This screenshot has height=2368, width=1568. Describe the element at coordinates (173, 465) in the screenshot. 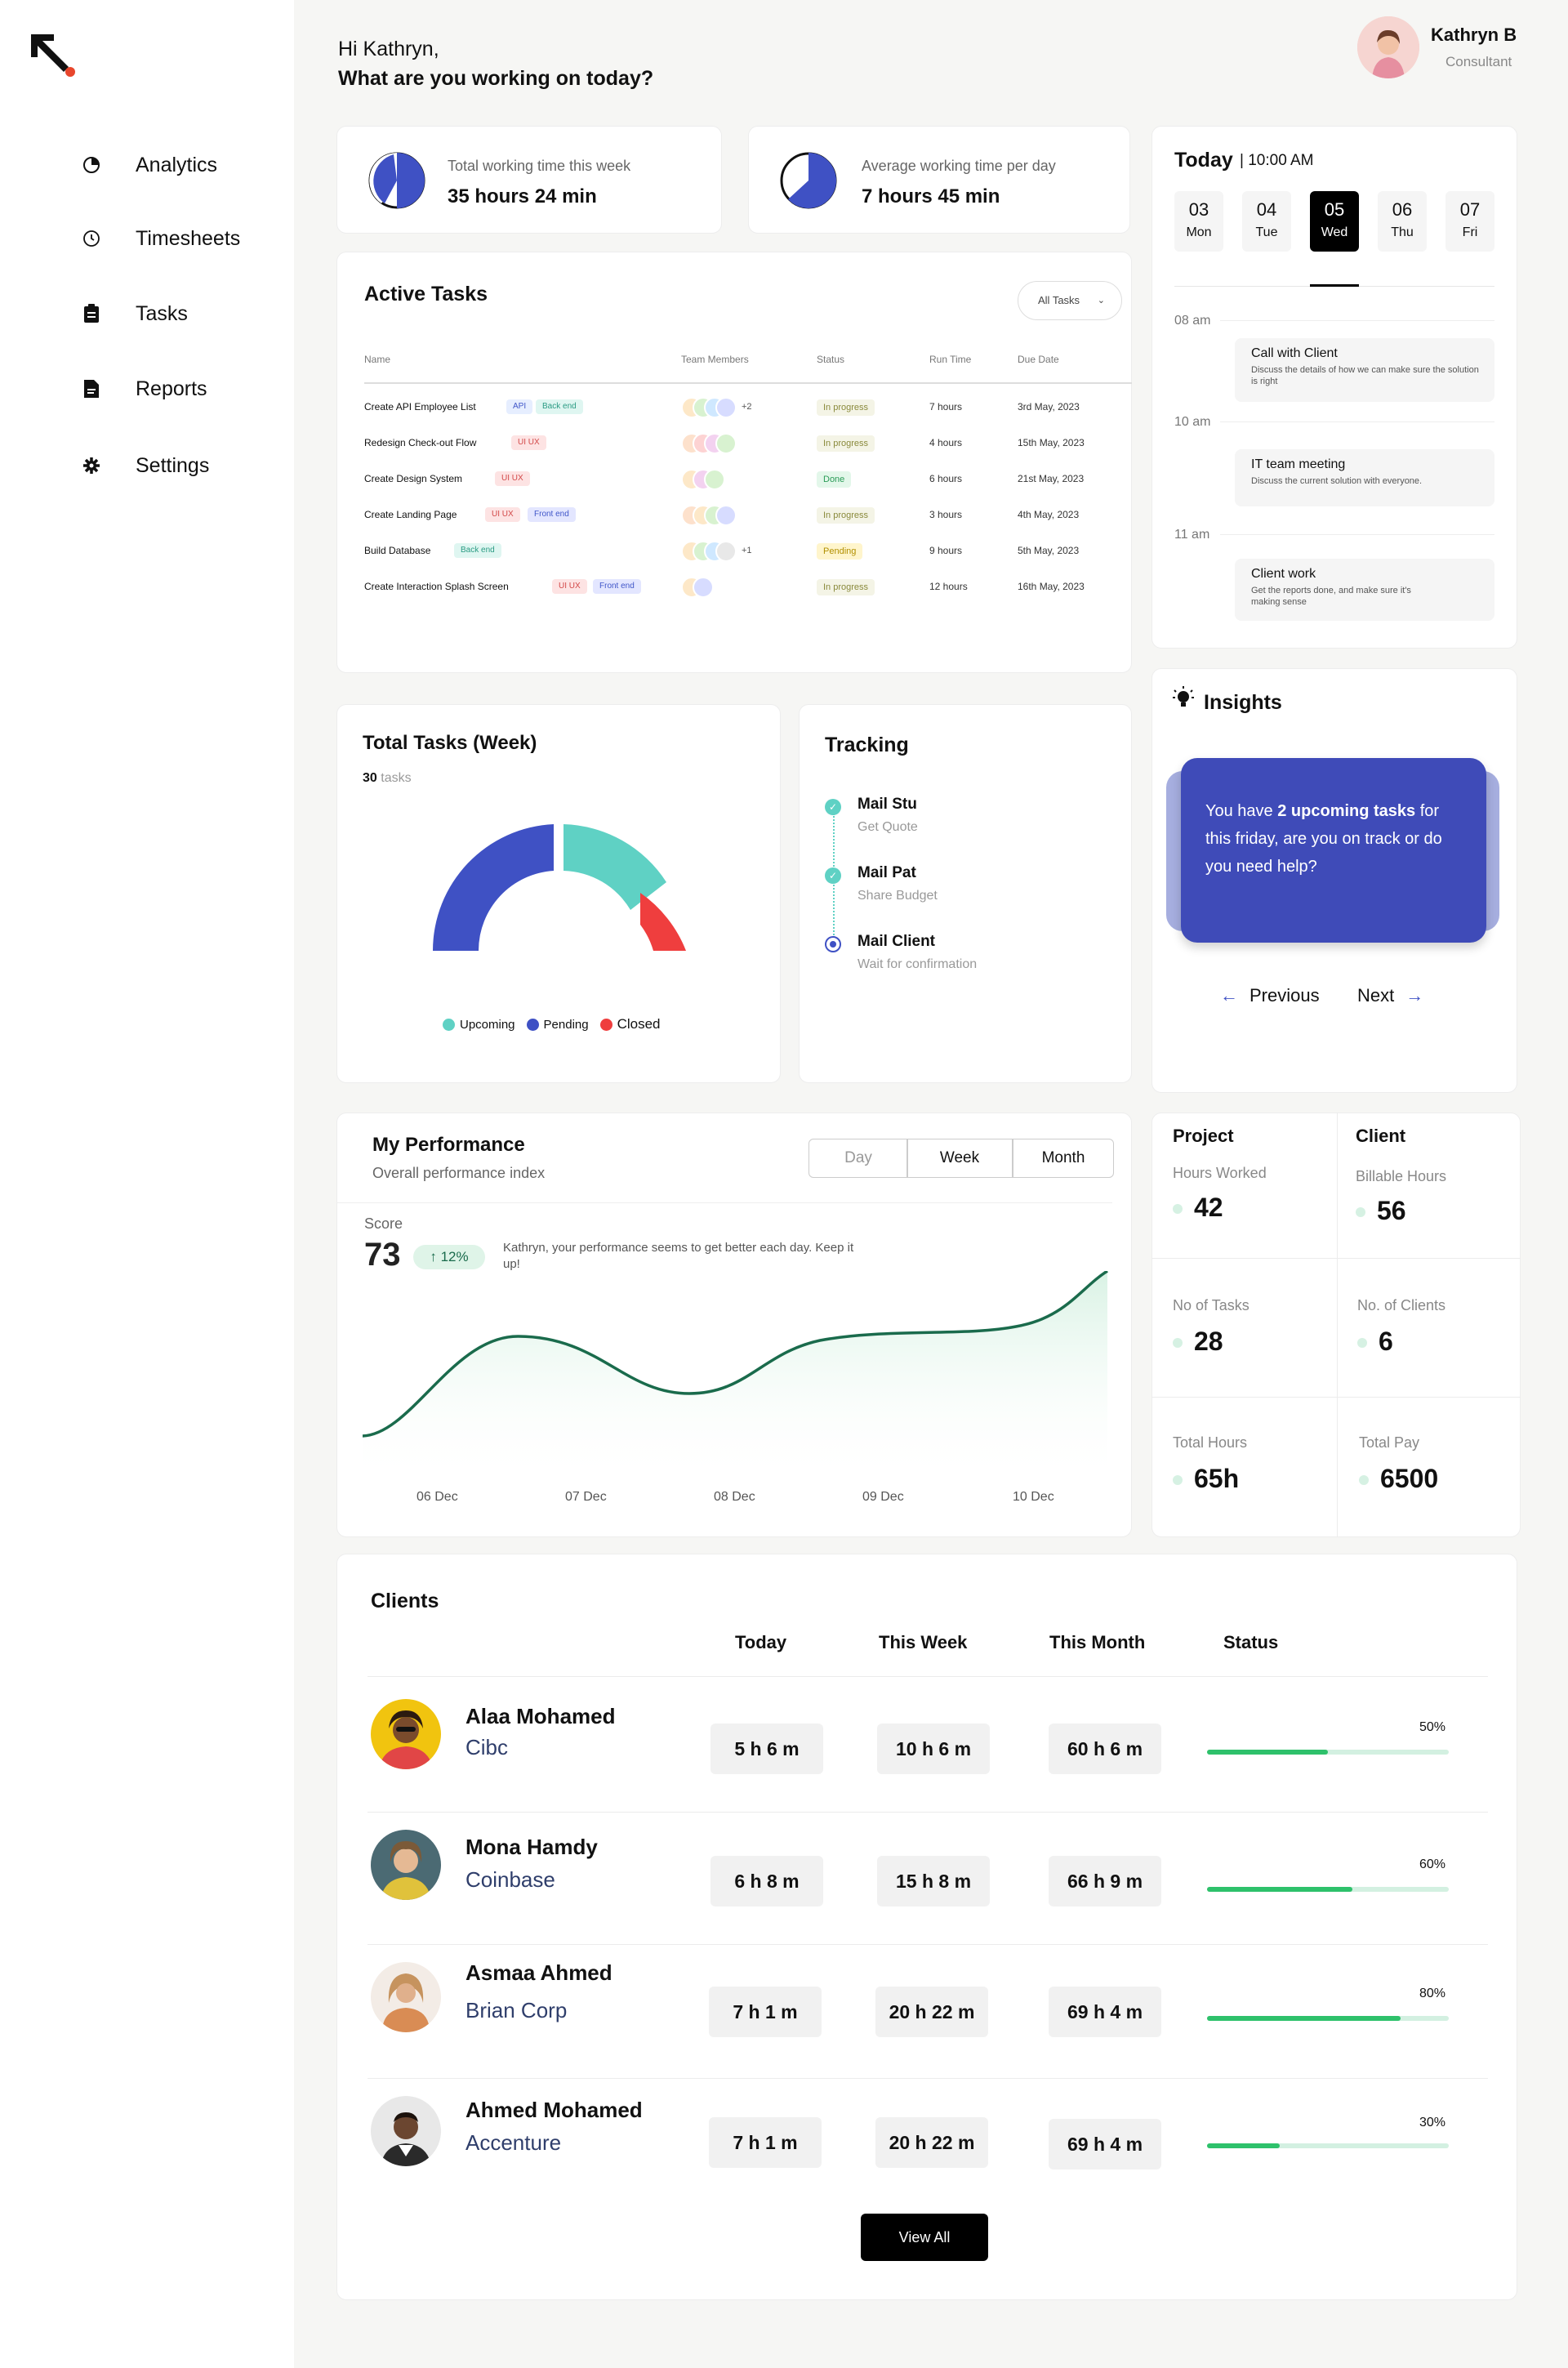

I see `nav-settings-label: Settings` at that location.